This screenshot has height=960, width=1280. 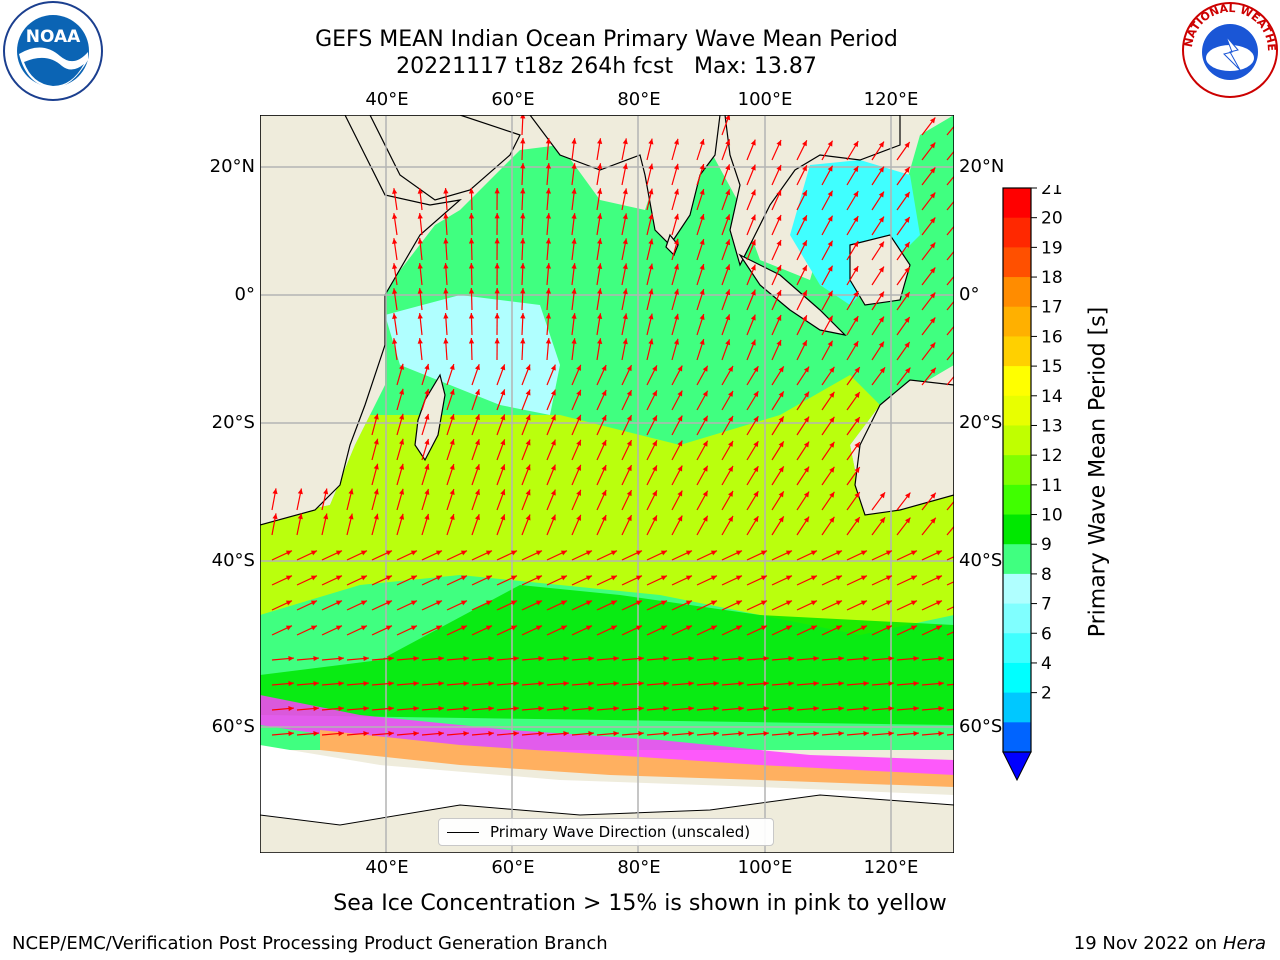 What do you see at coordinates (1052, 367) in the screenshot?
I see `colorbar-tick-label: 15` at bounding box center [1052, 367].